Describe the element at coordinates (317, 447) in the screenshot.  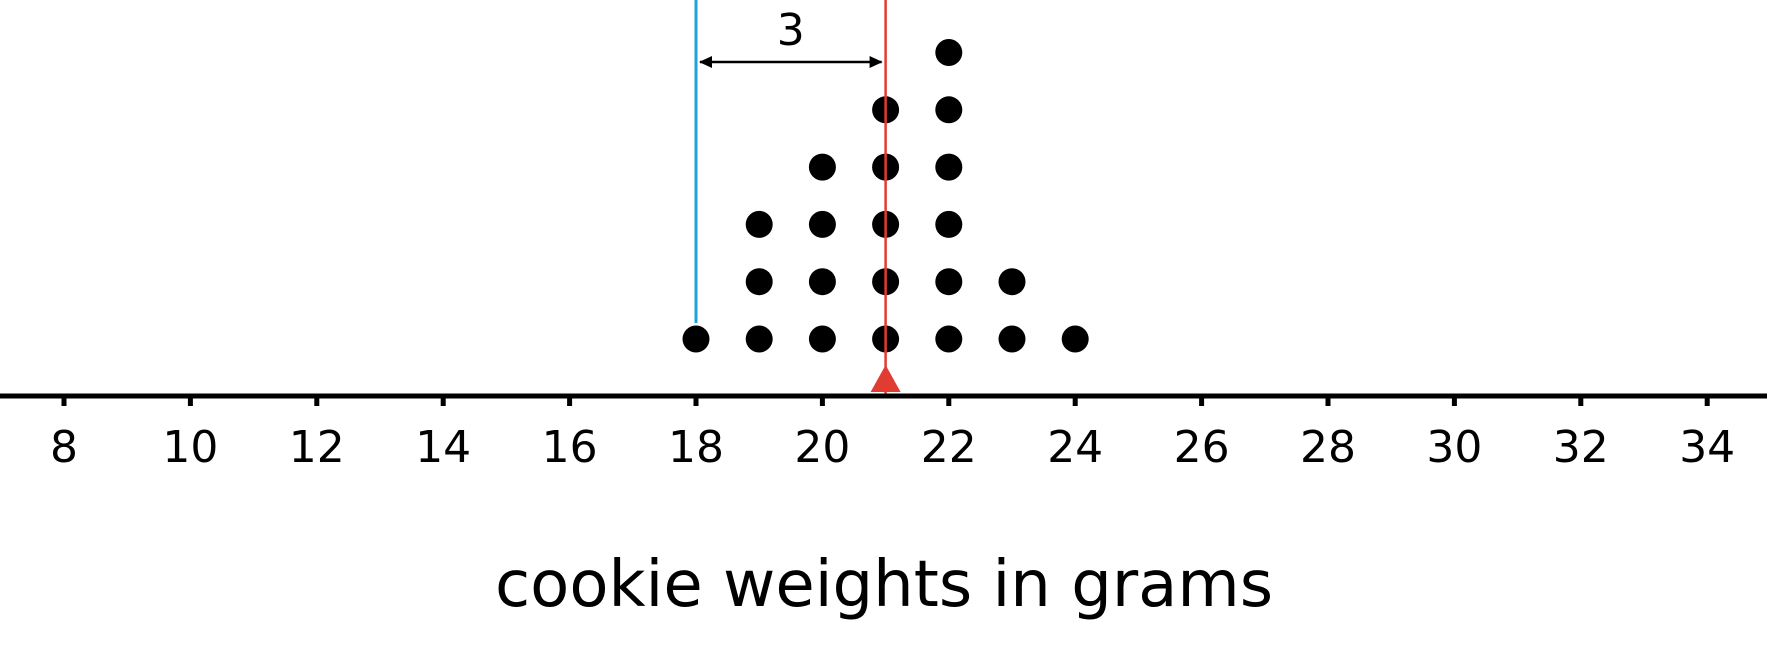
I see `x-tick-label: 12` at that location.